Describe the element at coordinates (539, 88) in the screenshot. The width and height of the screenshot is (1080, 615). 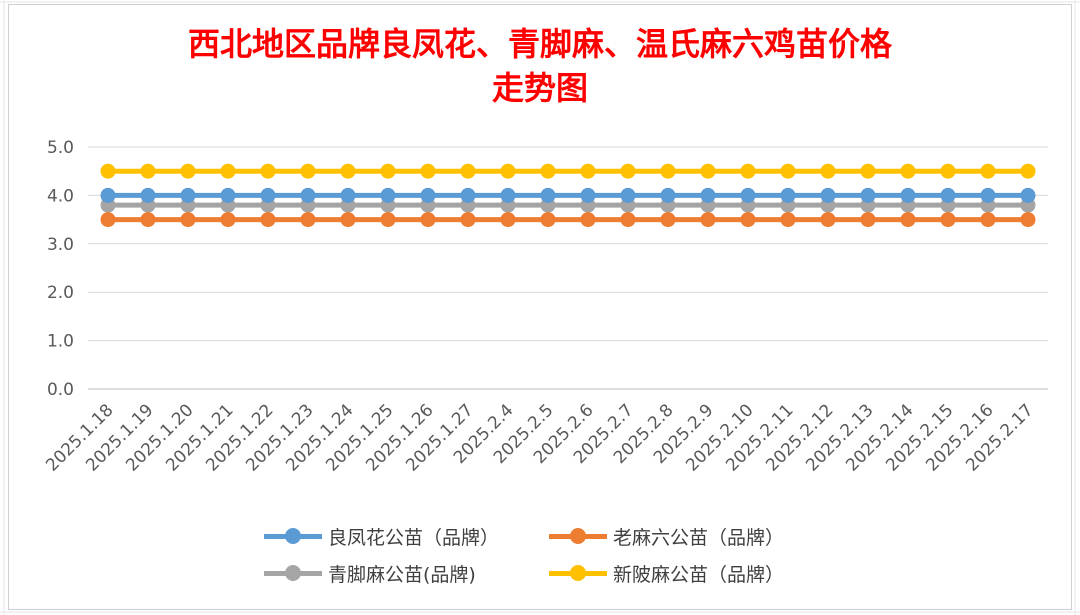
I see `chart-title-line-2: 走势图` at that location.